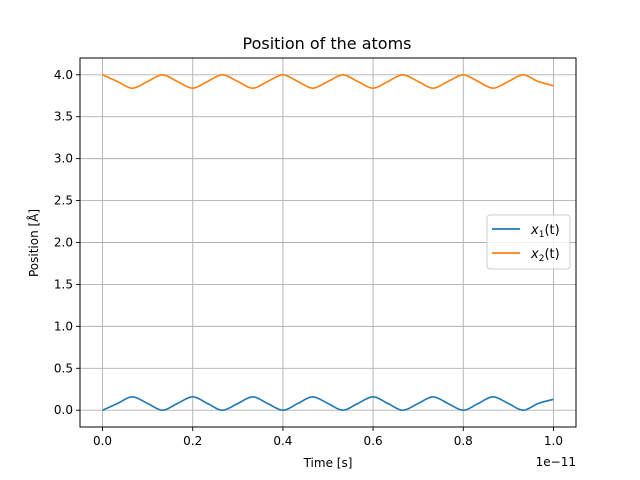 The height and width of the screenshot is (480, 640). I want to click on legend-label-x2: x2(t), so click(545, 255).